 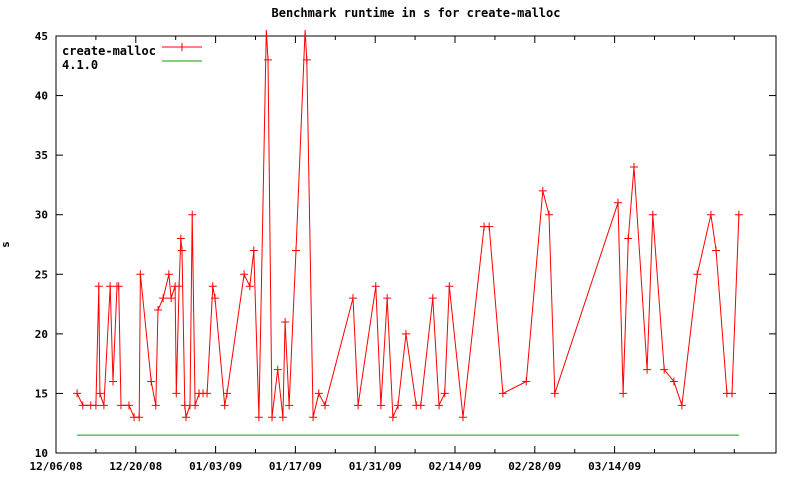 I want to click on legend-line-sample-red, so click(x=182, y=47).